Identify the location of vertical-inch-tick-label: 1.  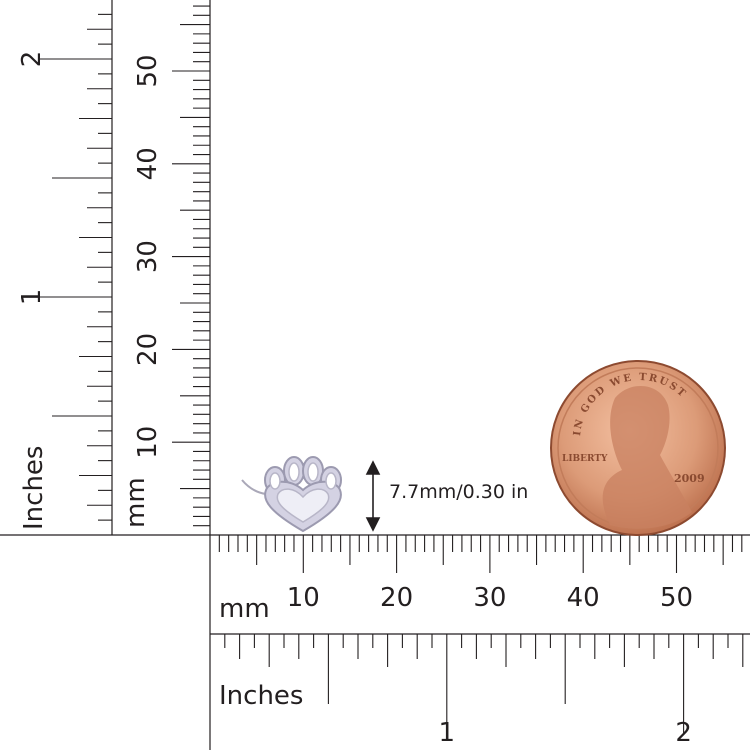
(32, 297).